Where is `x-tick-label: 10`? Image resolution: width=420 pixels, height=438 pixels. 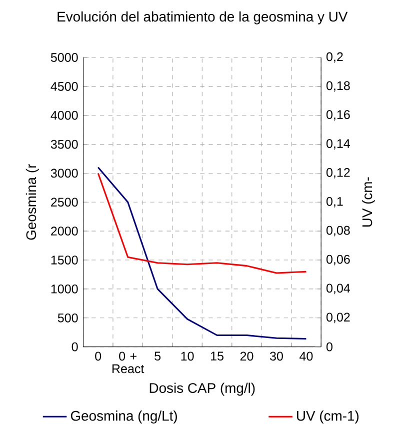
x-tick-label: 10 is located at coordinates (187, 356).